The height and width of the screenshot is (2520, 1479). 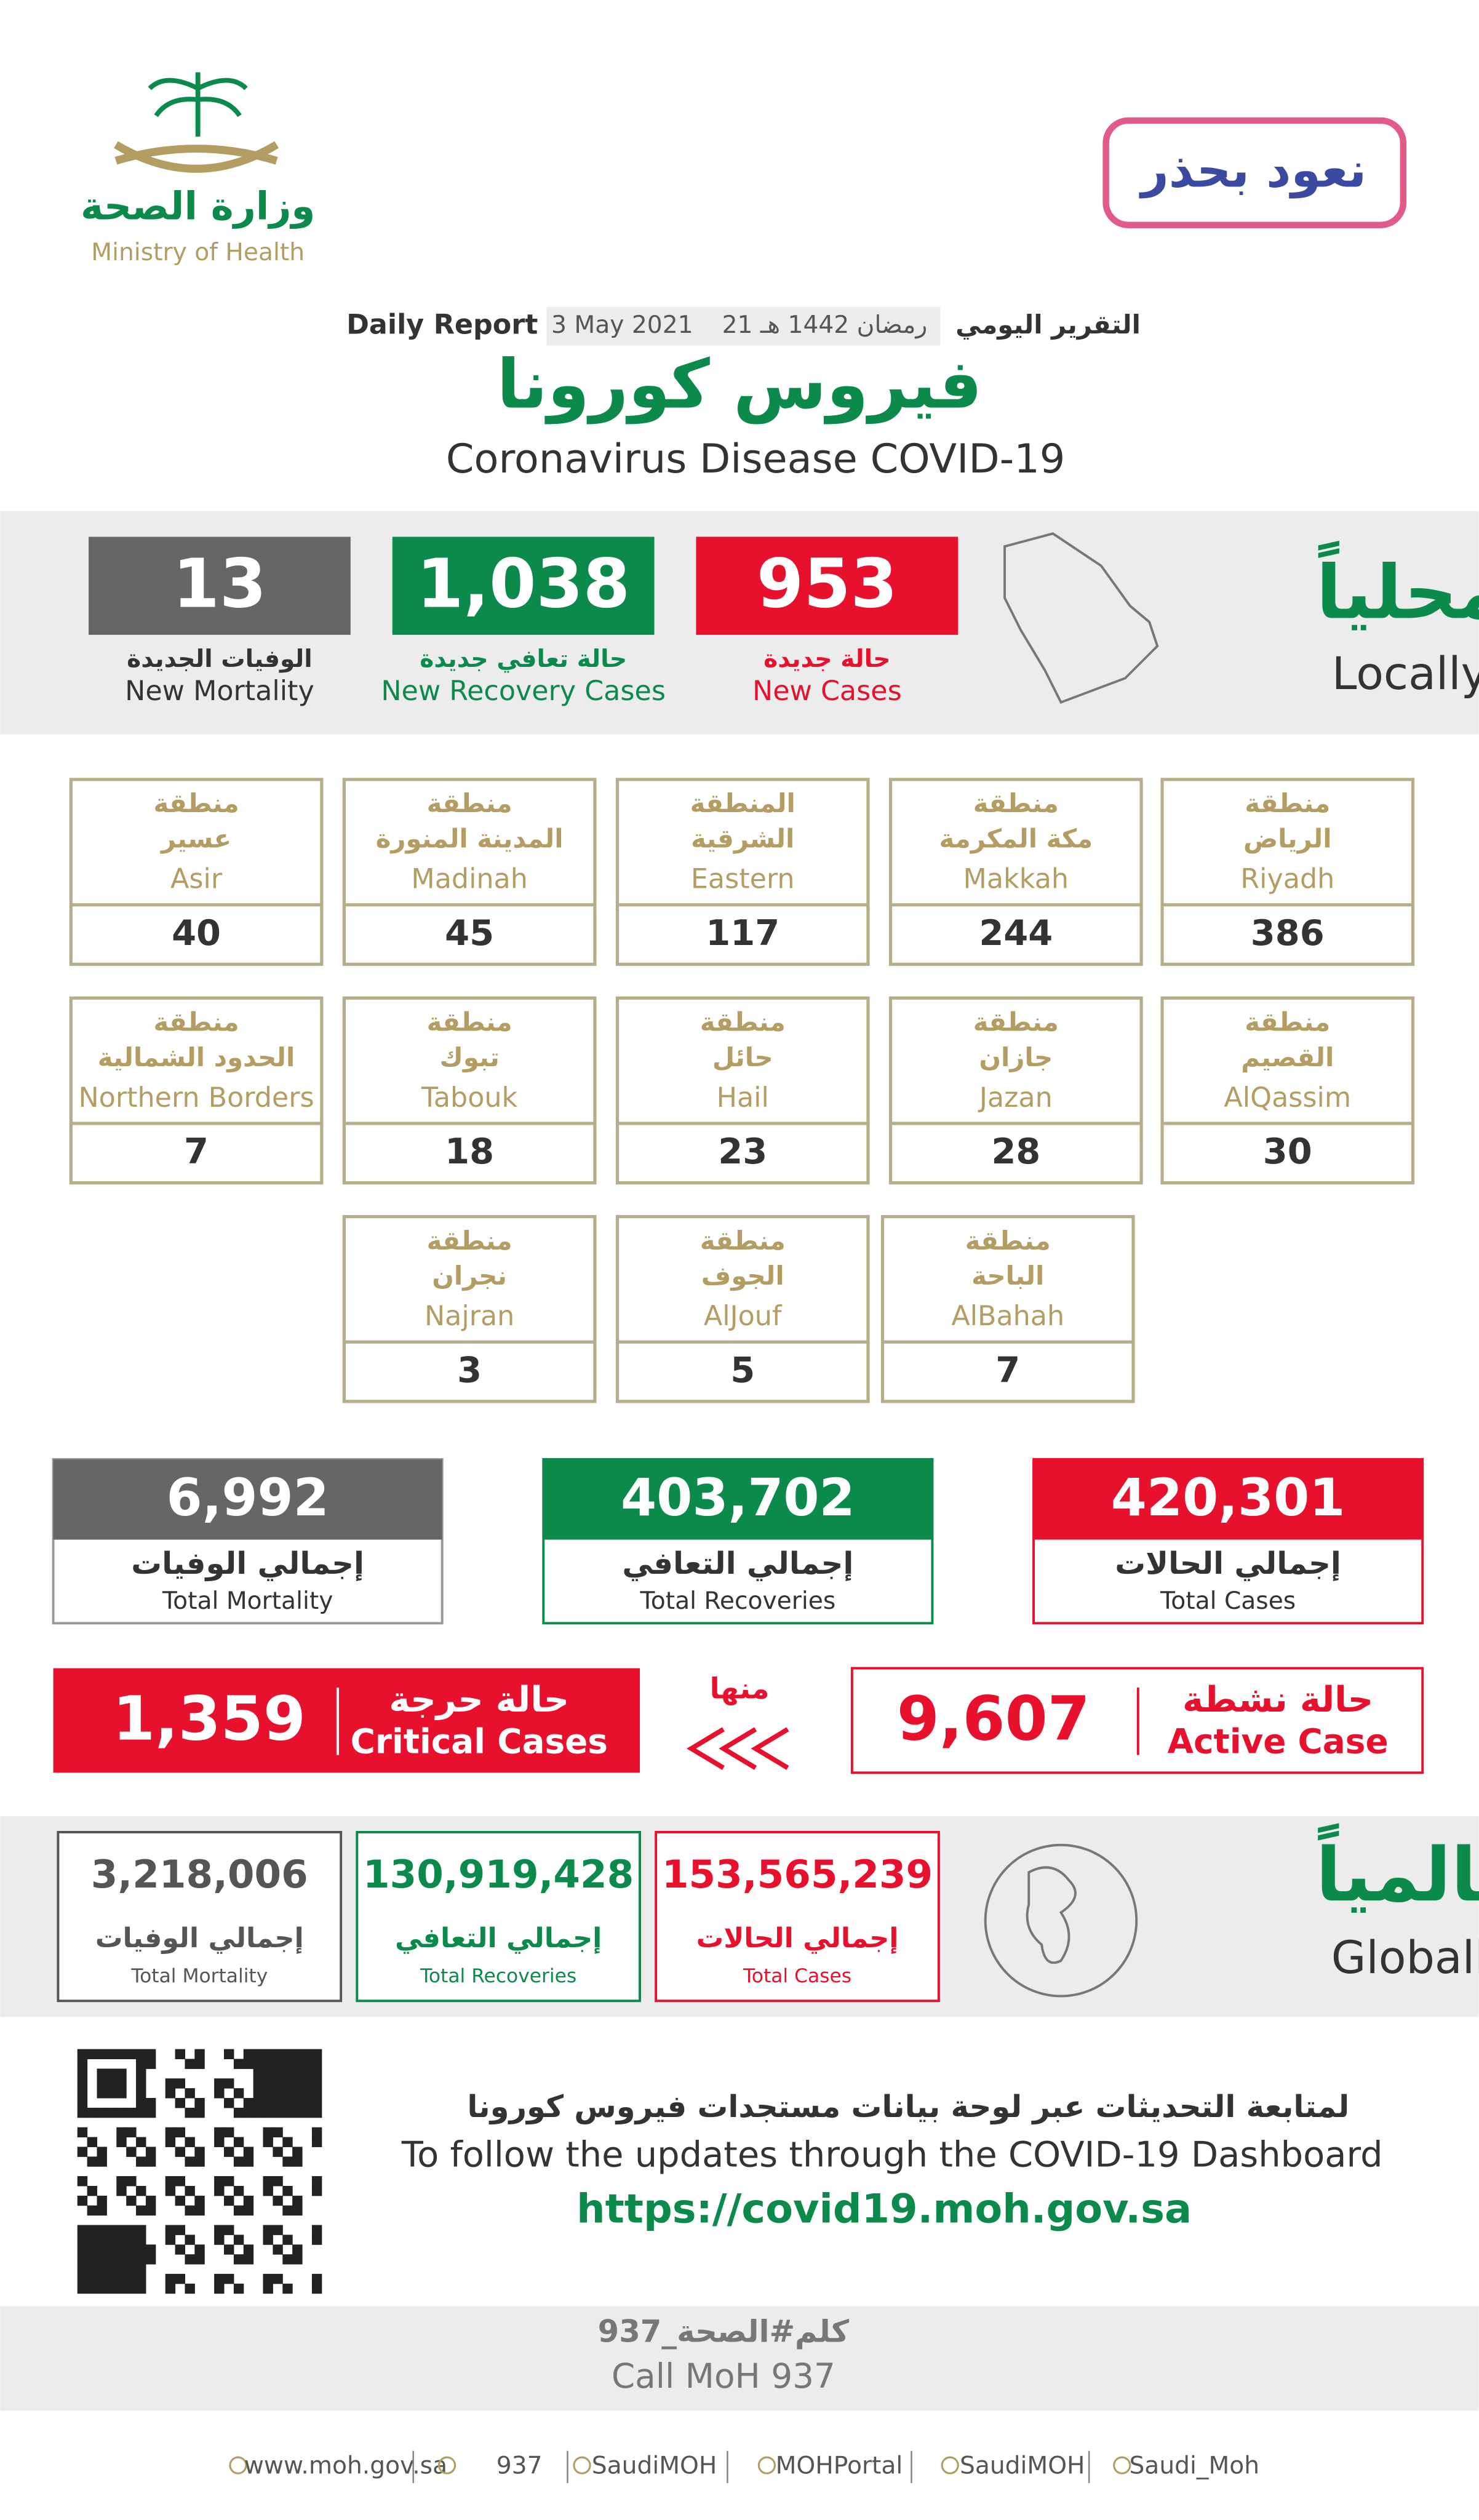 I want to click on dashboard-url: https://covid19.moh.gov.sa, so click(x=884, y=2209).